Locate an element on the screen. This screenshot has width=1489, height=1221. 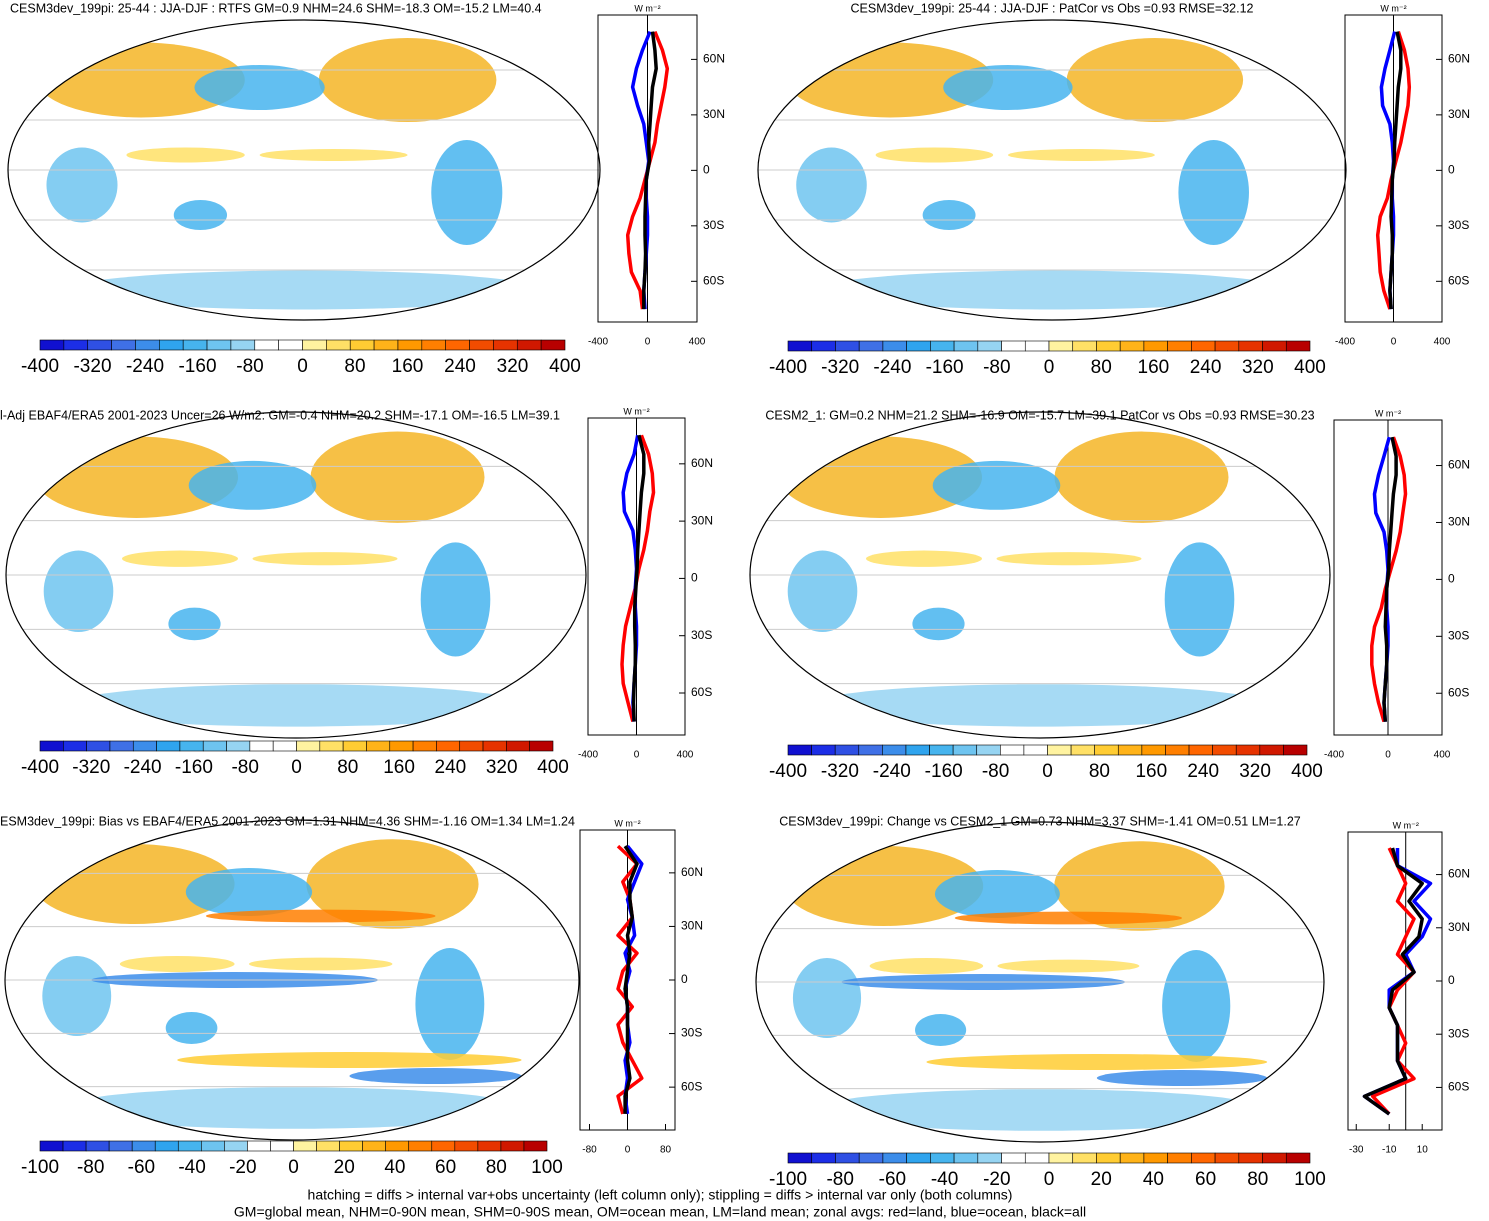
y-tick-label: 30N is located at coordinates (1459, 927).